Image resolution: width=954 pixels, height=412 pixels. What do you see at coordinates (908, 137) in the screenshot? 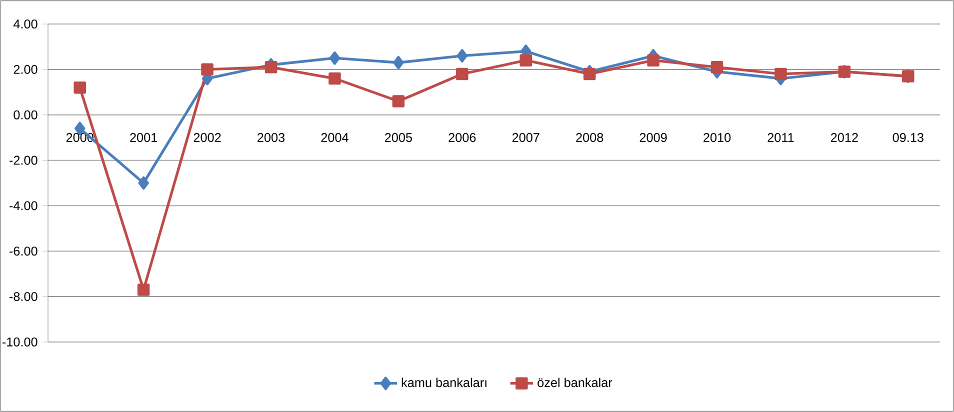
I see `x-tick-label: 09.13` at bounding box center [908, 137].